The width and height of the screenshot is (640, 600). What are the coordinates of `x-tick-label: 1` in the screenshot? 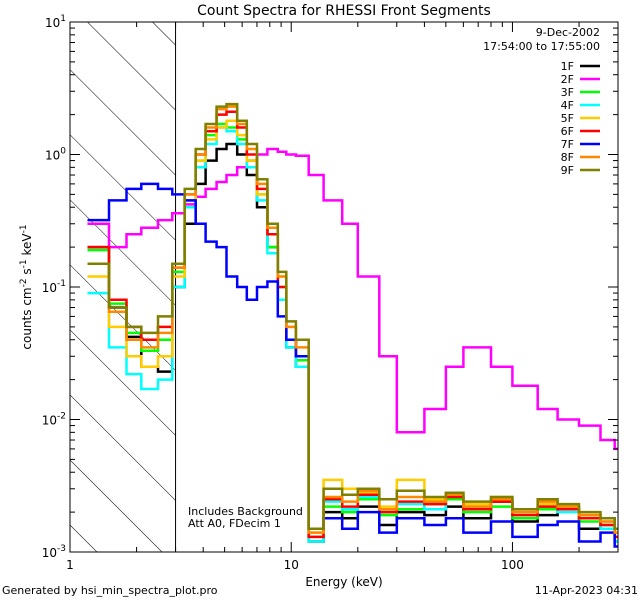 It's located at (70, 565).